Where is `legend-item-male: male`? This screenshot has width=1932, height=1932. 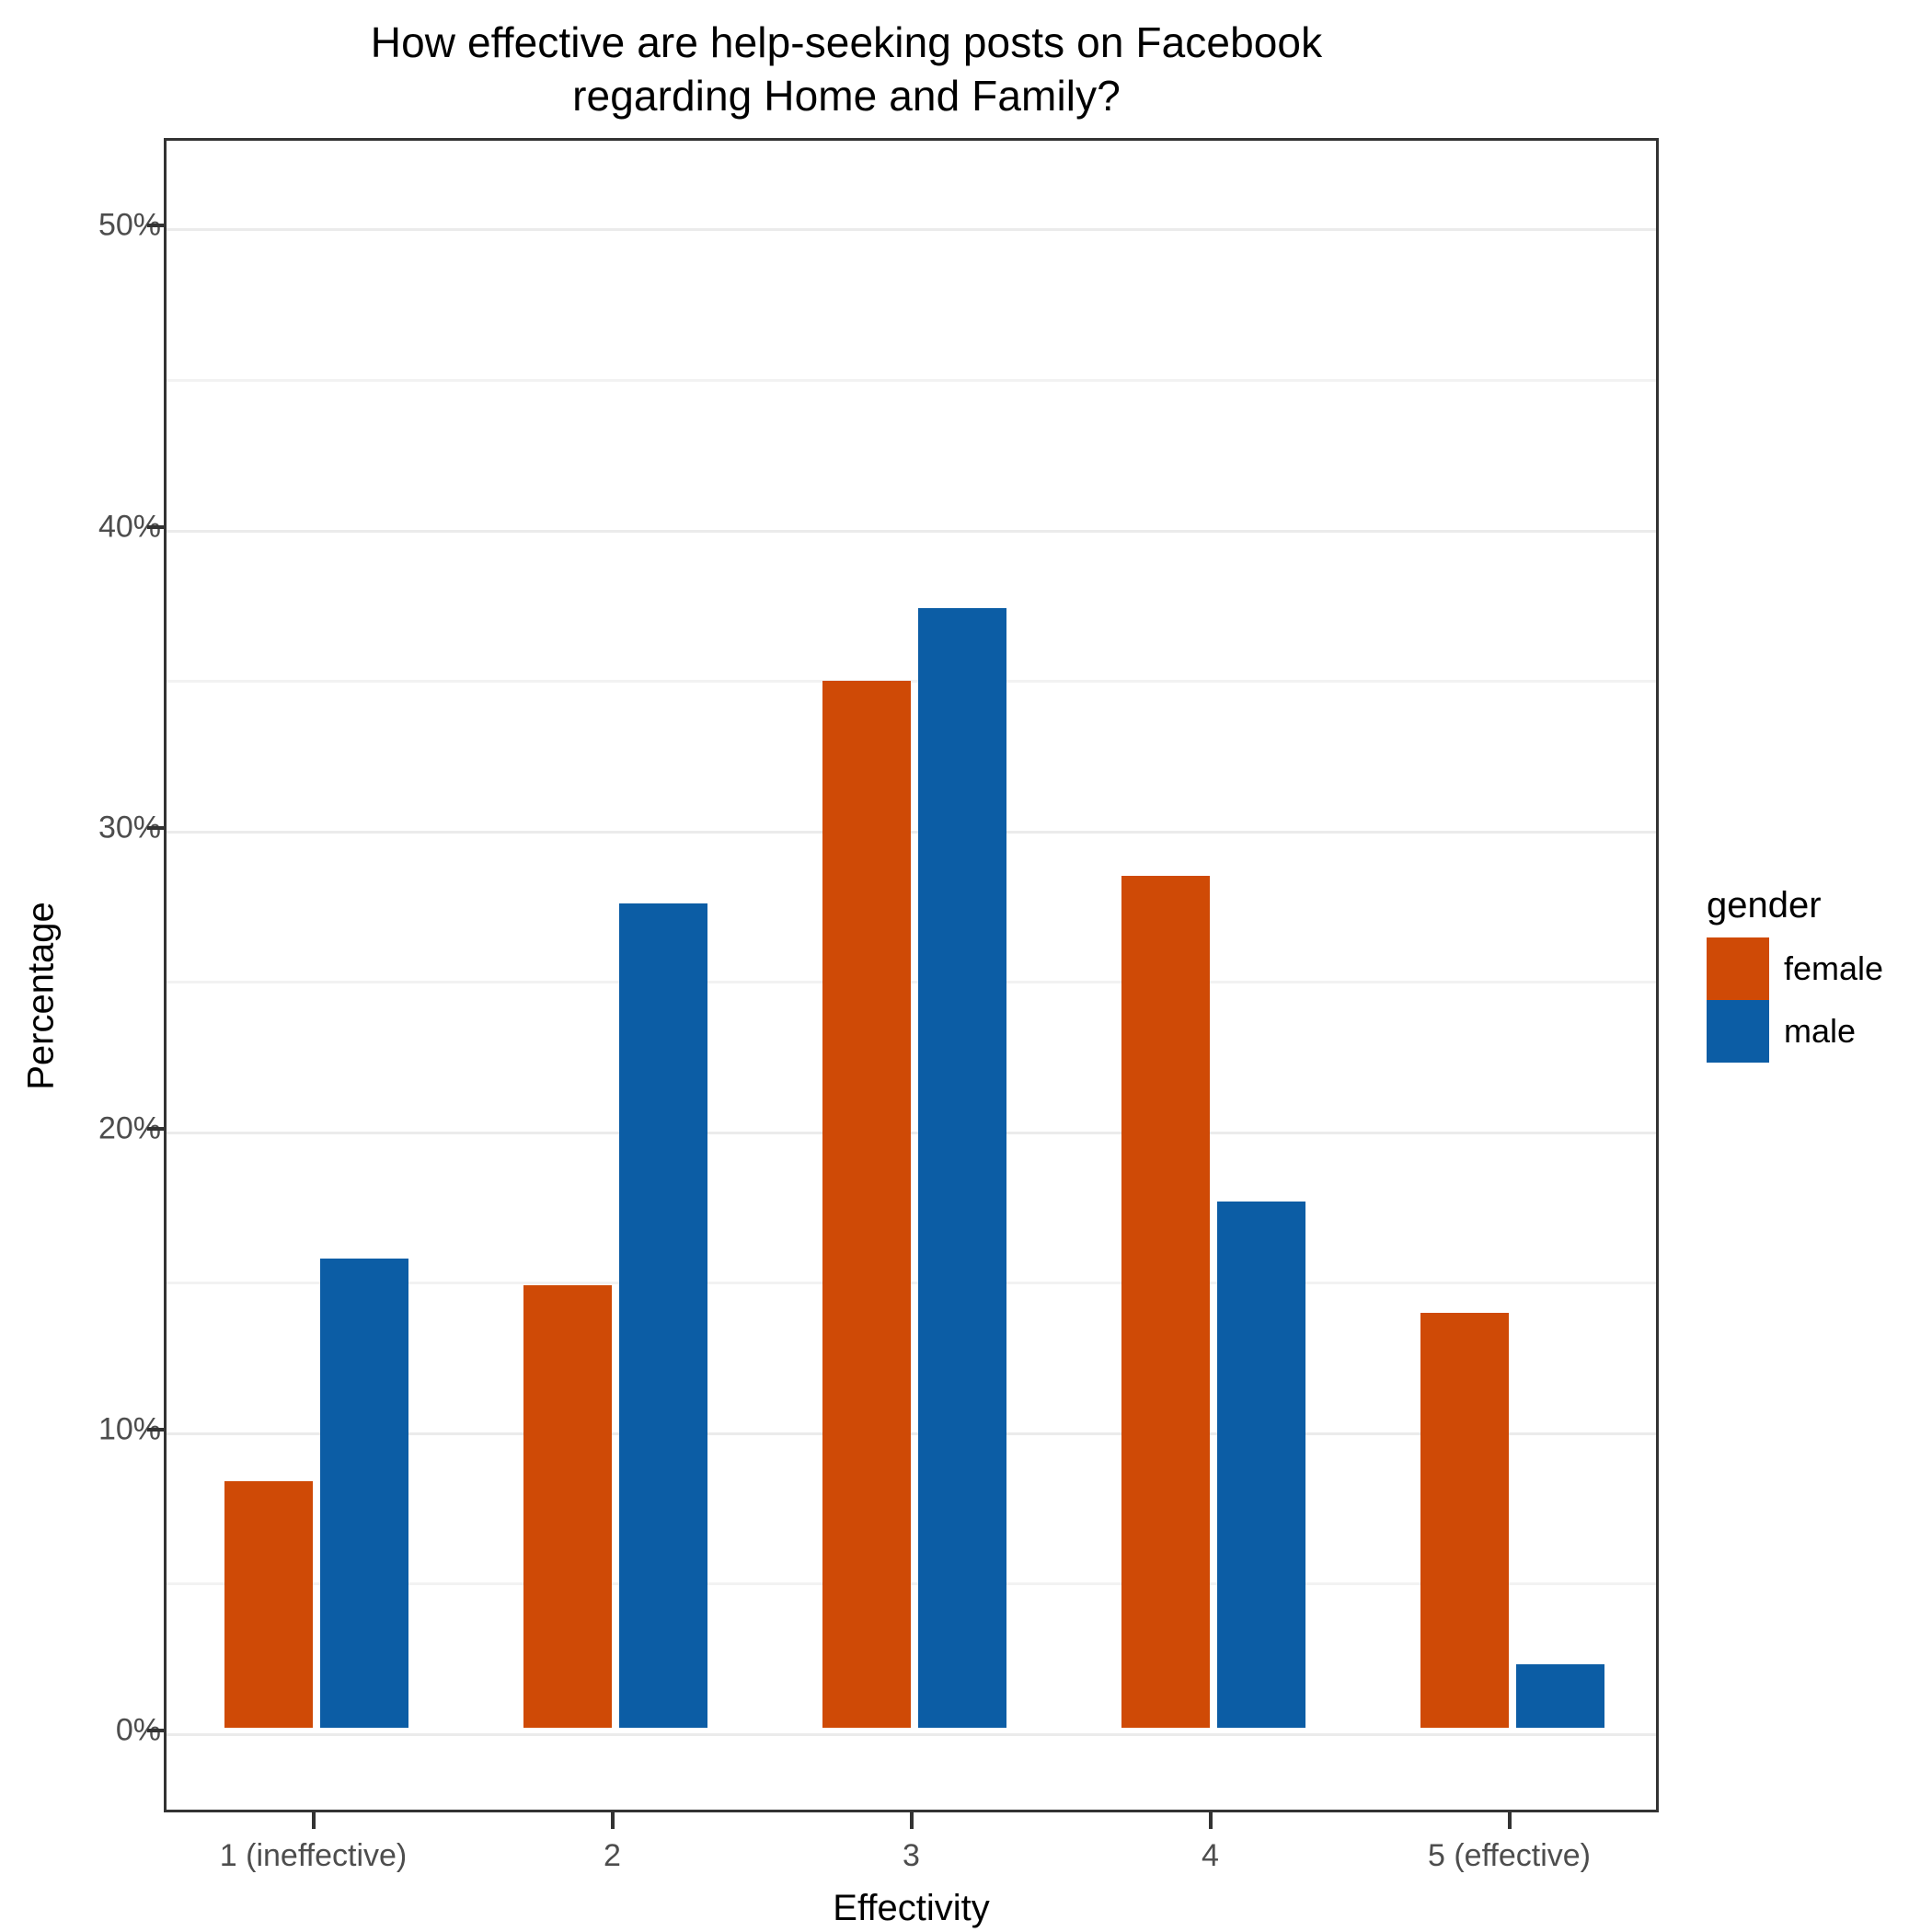
legend-item-male: male is located at coordinates (1795, 1031).